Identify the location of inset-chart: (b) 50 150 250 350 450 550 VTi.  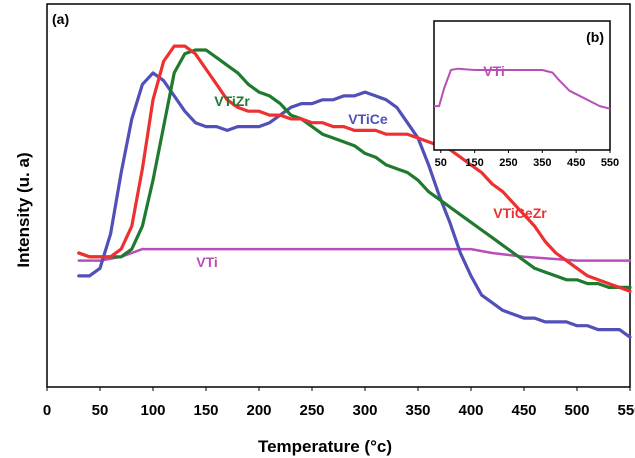
(526, 94).